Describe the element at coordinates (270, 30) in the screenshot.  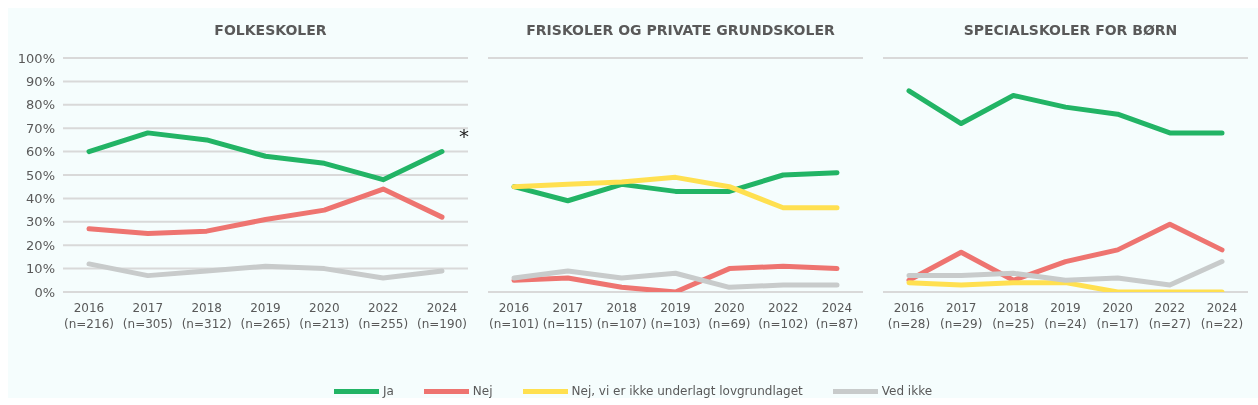
I see `chart-title: FOLKESKOLER` at that location.